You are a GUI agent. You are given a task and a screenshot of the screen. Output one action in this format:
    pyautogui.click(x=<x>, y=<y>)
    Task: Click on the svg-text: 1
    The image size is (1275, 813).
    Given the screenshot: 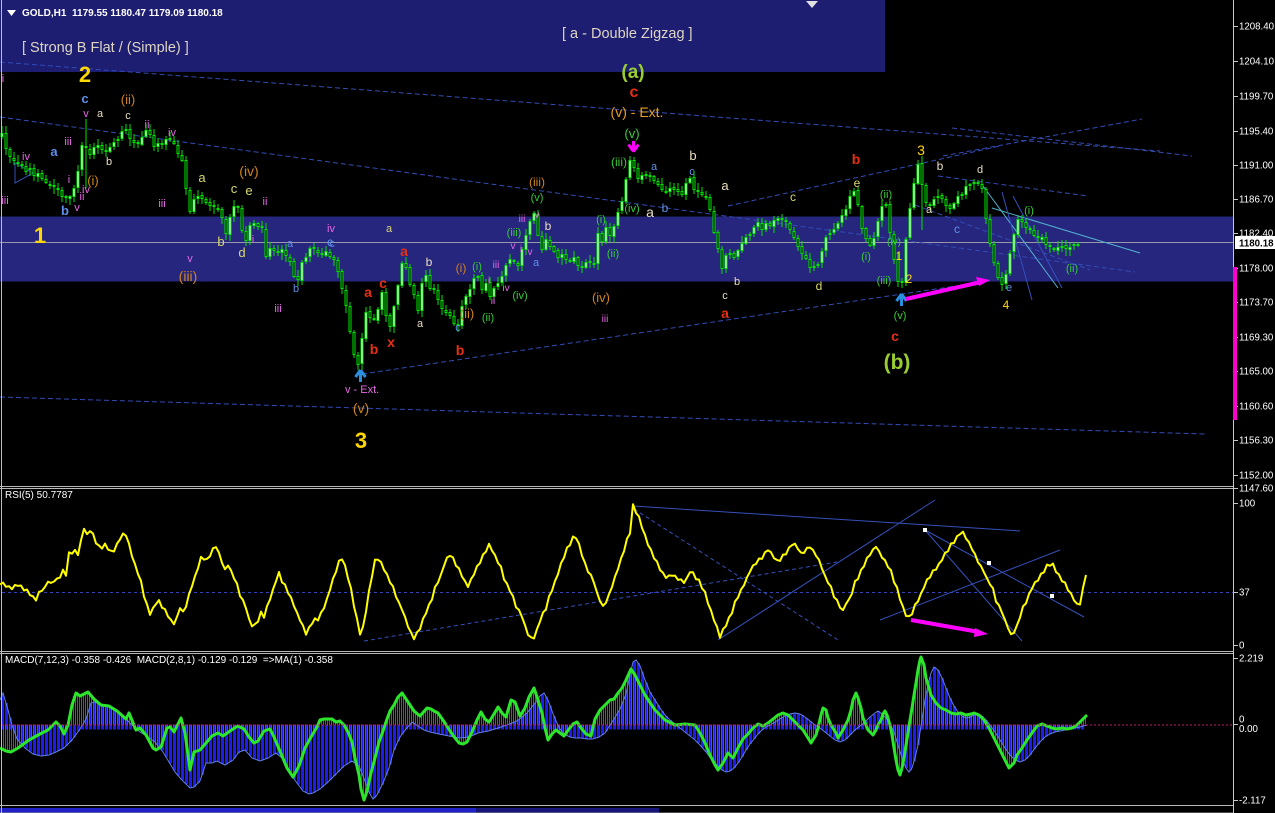 What is the action you would take?
    pyautogui.click(x=899, y=256)
    